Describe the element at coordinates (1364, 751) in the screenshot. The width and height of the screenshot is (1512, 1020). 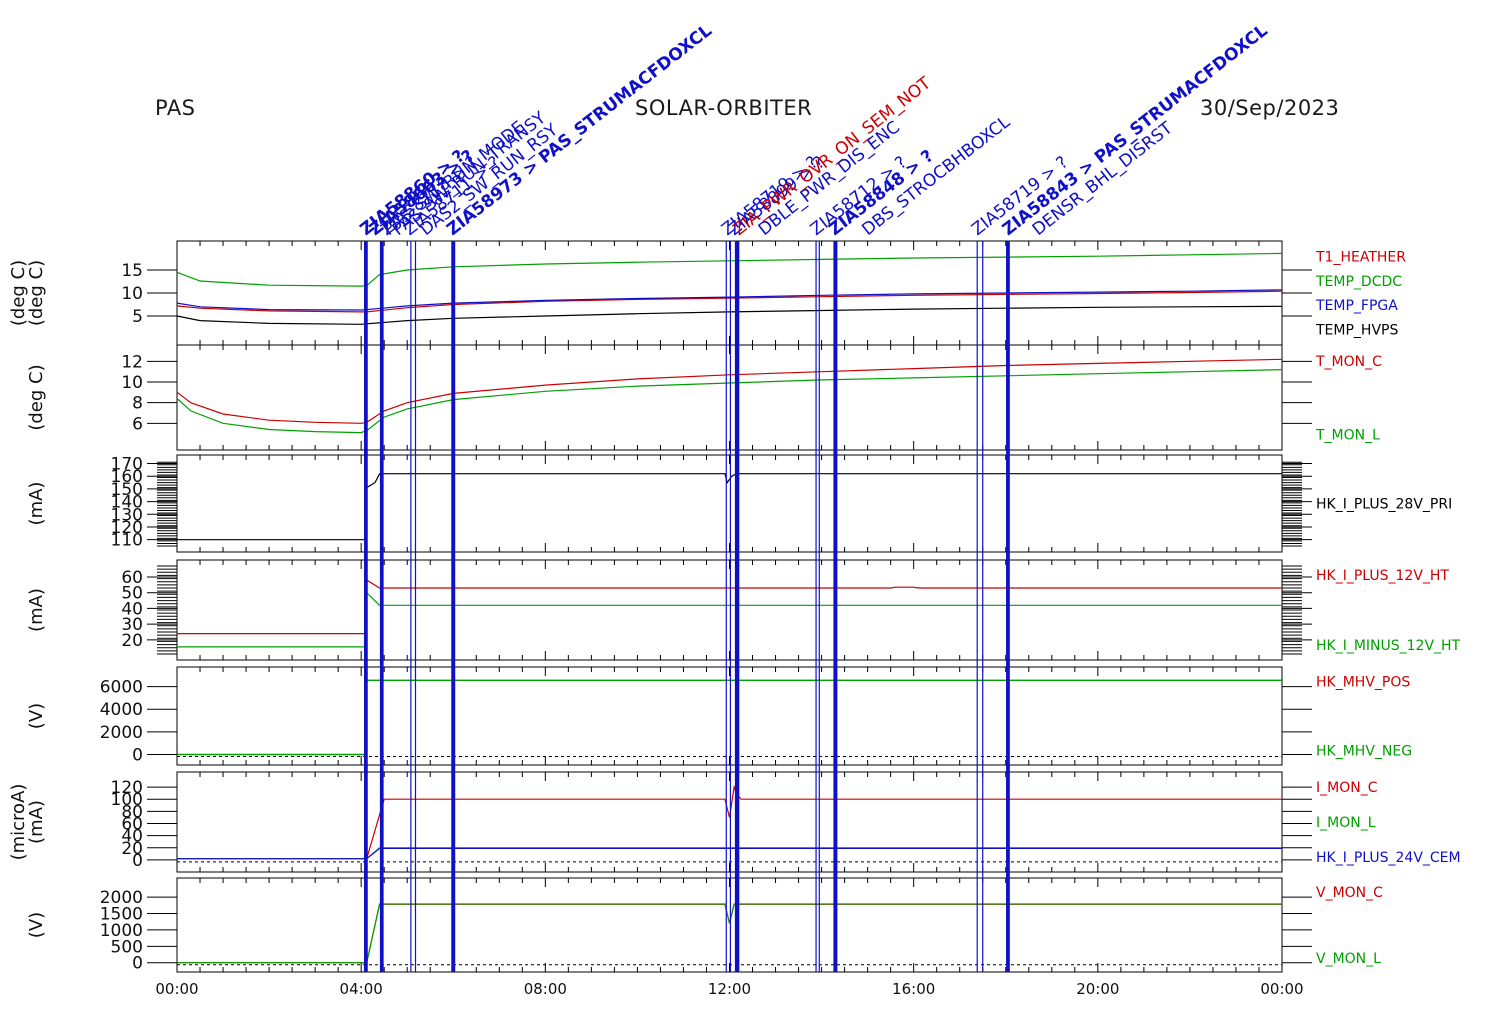
I see `legend-hk_mhv_neg: HK_MHV_NEG` at that location.